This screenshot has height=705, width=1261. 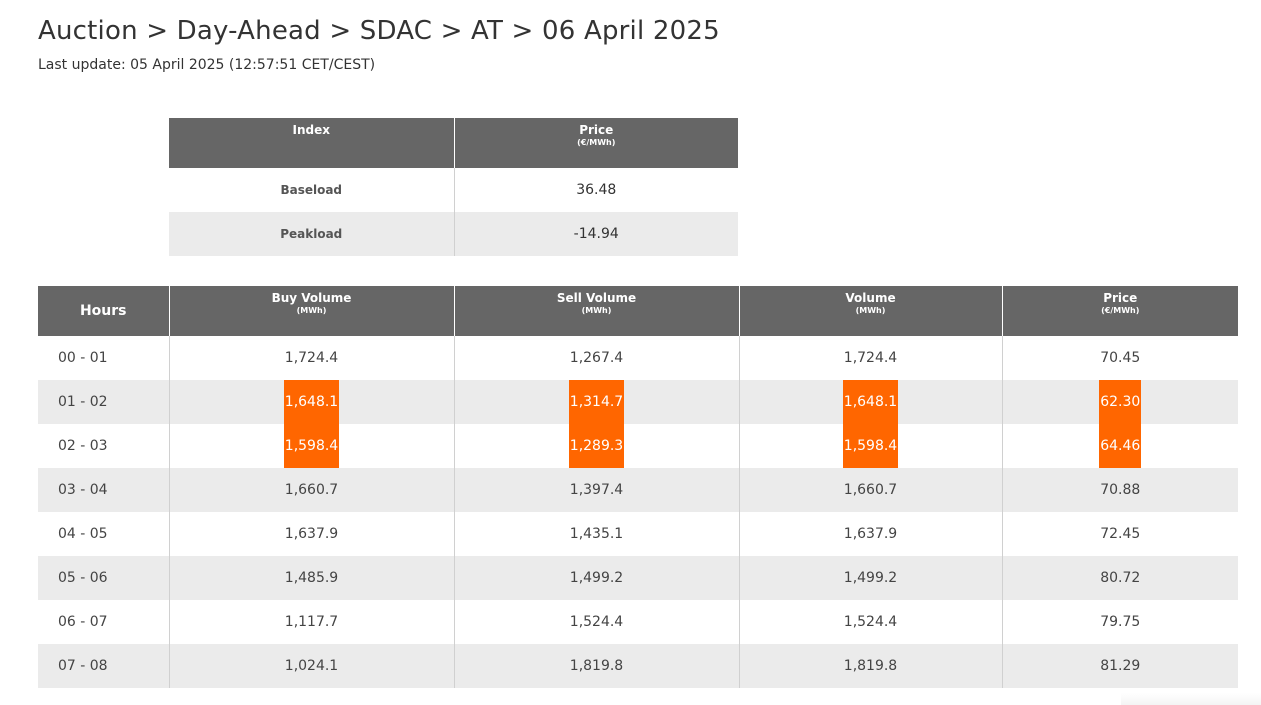 I want to click on sell-volume-cell: 1,314.7, so click(x=597, y=402).